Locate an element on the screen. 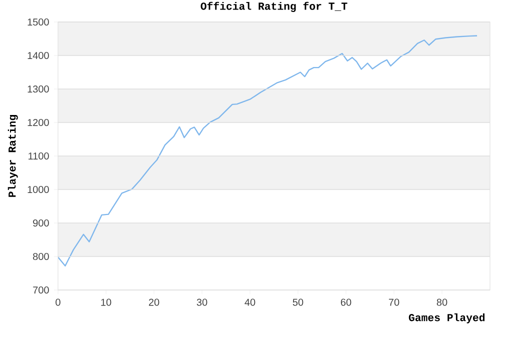  y-tick-label: 1300 is located at coordinates (38, 89).